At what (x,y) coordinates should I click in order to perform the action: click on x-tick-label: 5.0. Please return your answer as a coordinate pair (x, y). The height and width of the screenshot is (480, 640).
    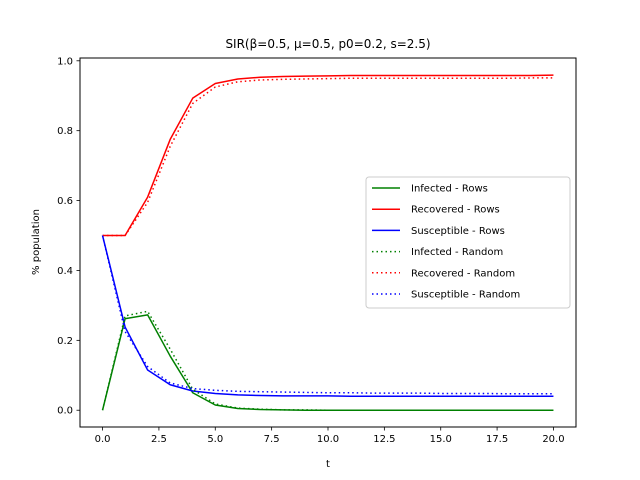
    Looking at the image, I should click on (215, 439).